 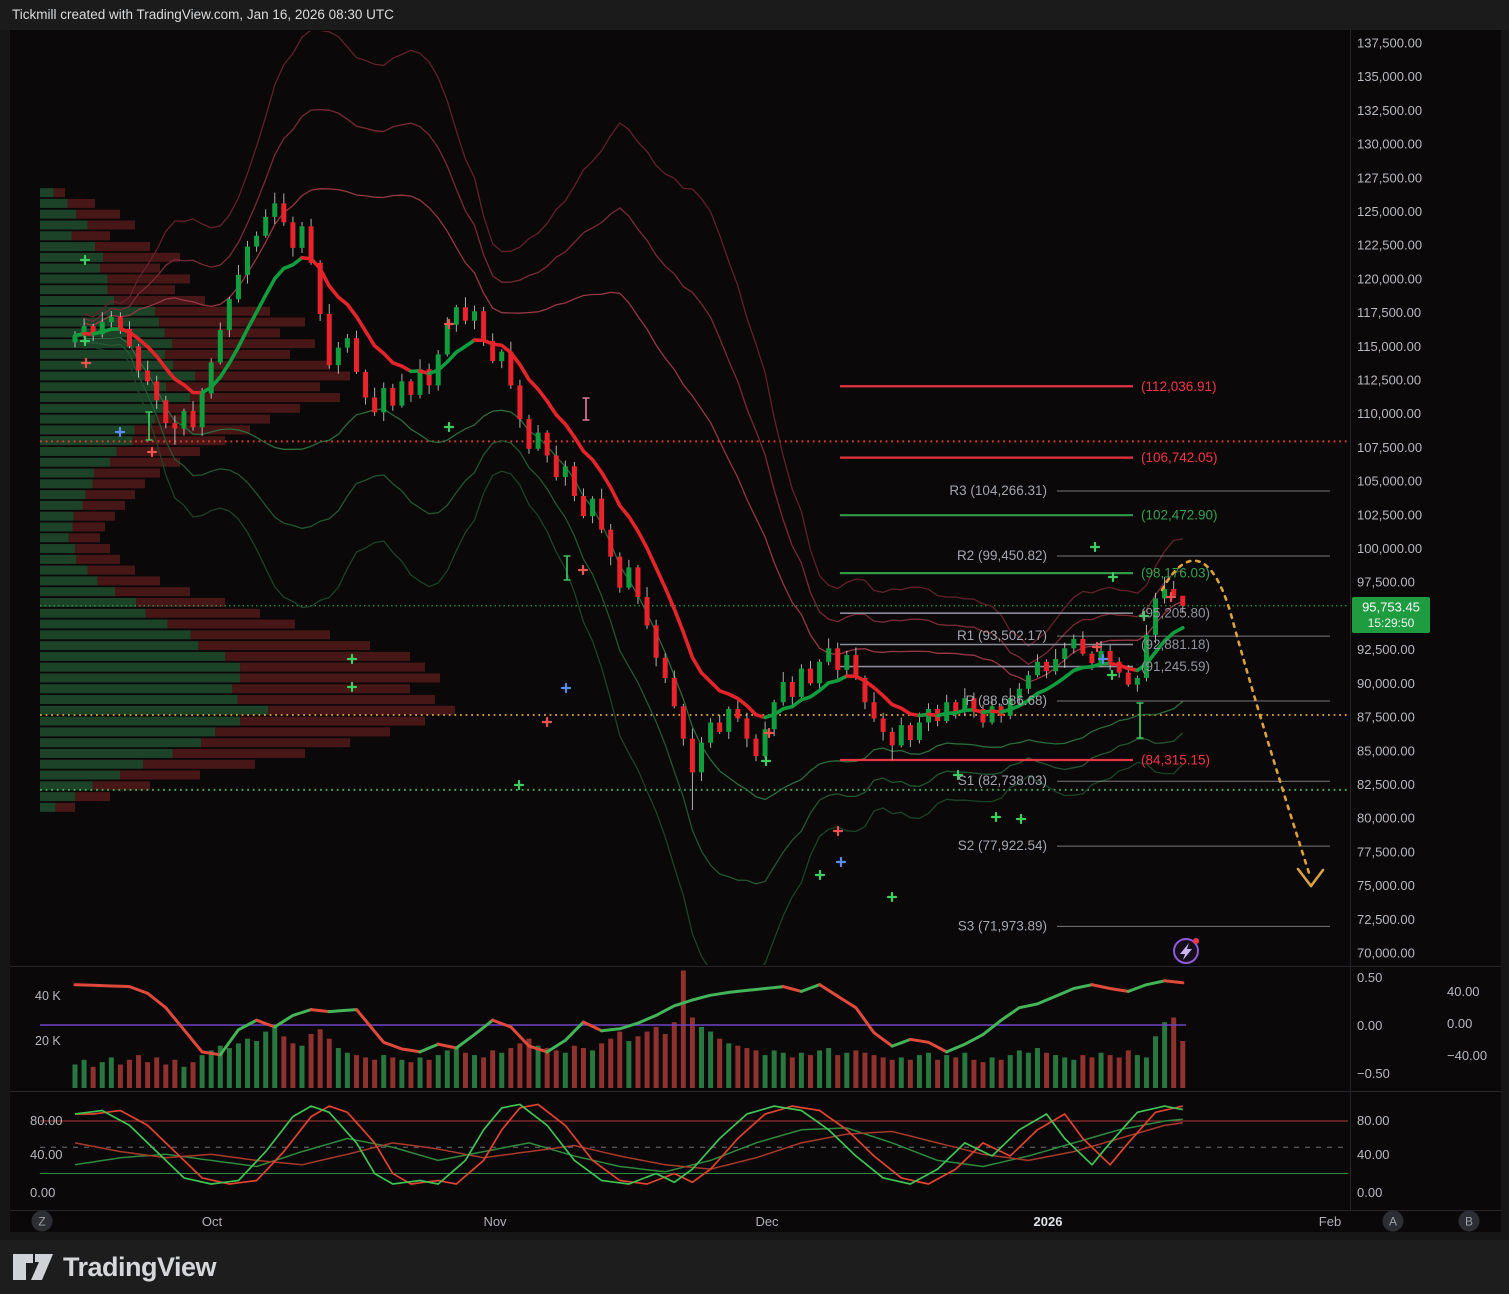 I want to click on level-lines-layer, so click(x=1085, y=656).